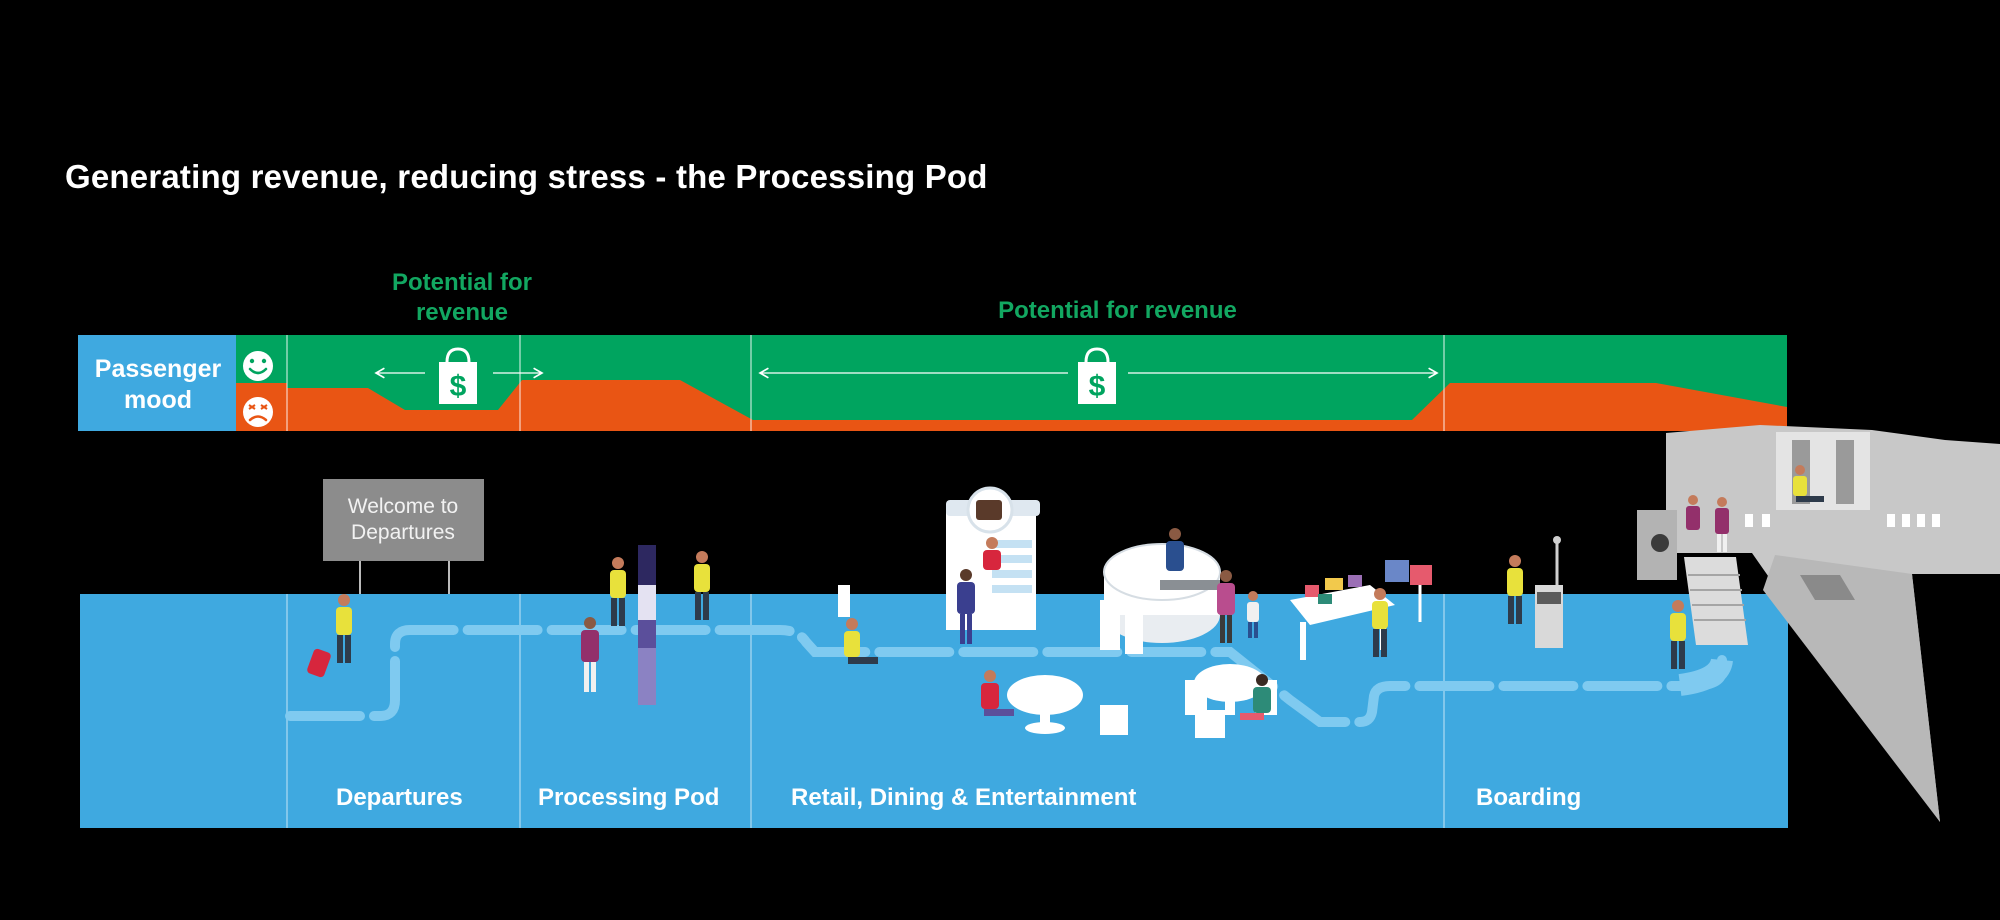 The width and height of the screenshot is (2000, 920). Describe the element at coordinates (258, 366) in the screenshot. I see `smiley-face-icon` at that location.